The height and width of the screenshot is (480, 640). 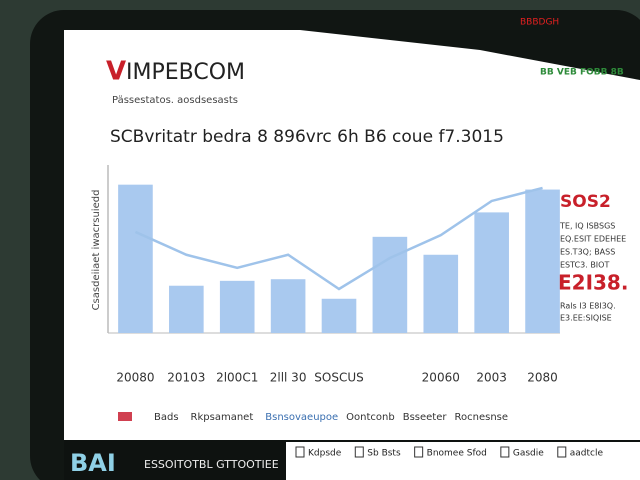 What do you see at coordinates (237, 378) in the screenshot?
I see `x-tick-label: 2l00C1` at bounding box center [237, 378].